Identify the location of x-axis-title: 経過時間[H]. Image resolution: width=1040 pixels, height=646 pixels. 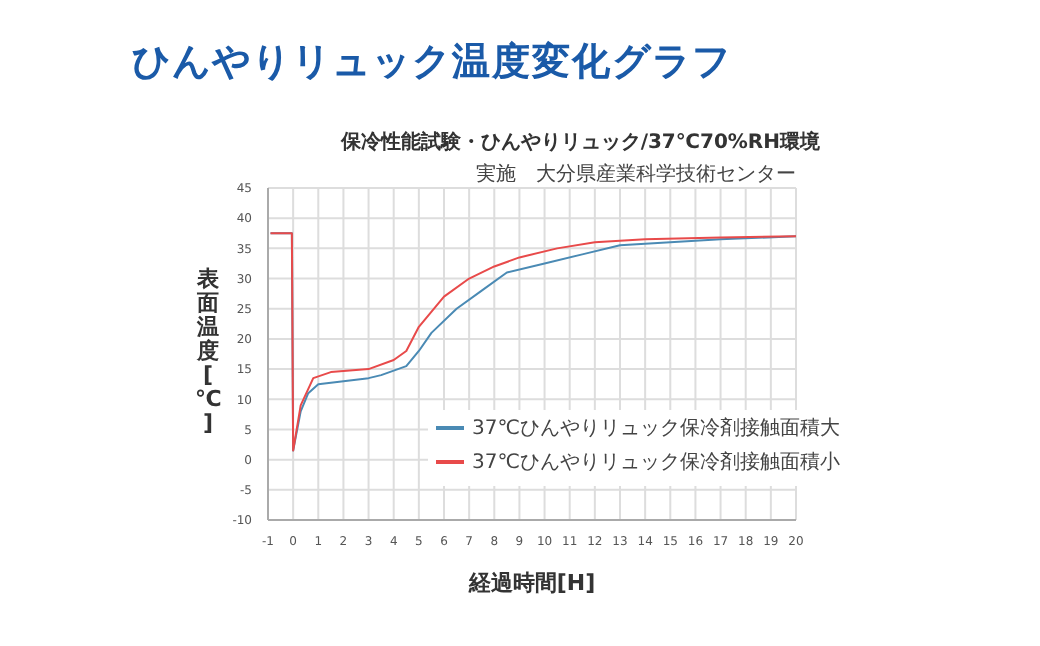
(532, 583).